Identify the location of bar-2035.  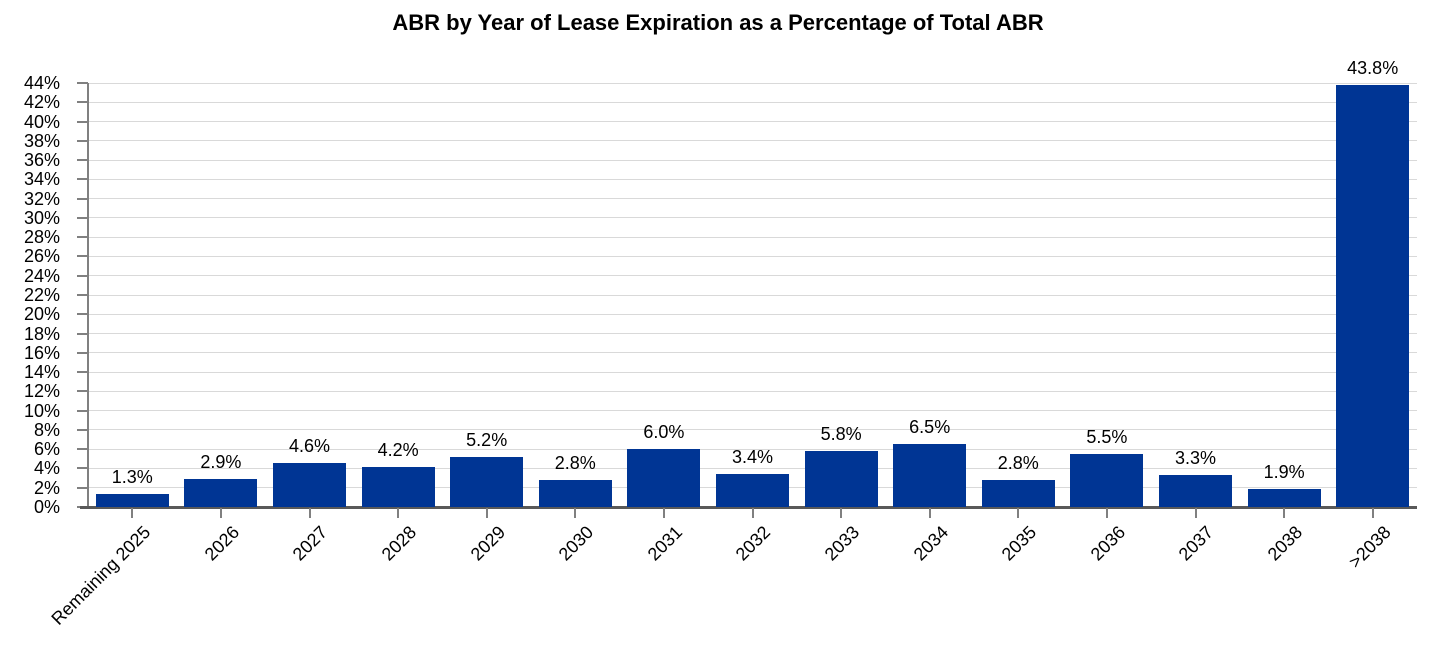
(1018, 493).